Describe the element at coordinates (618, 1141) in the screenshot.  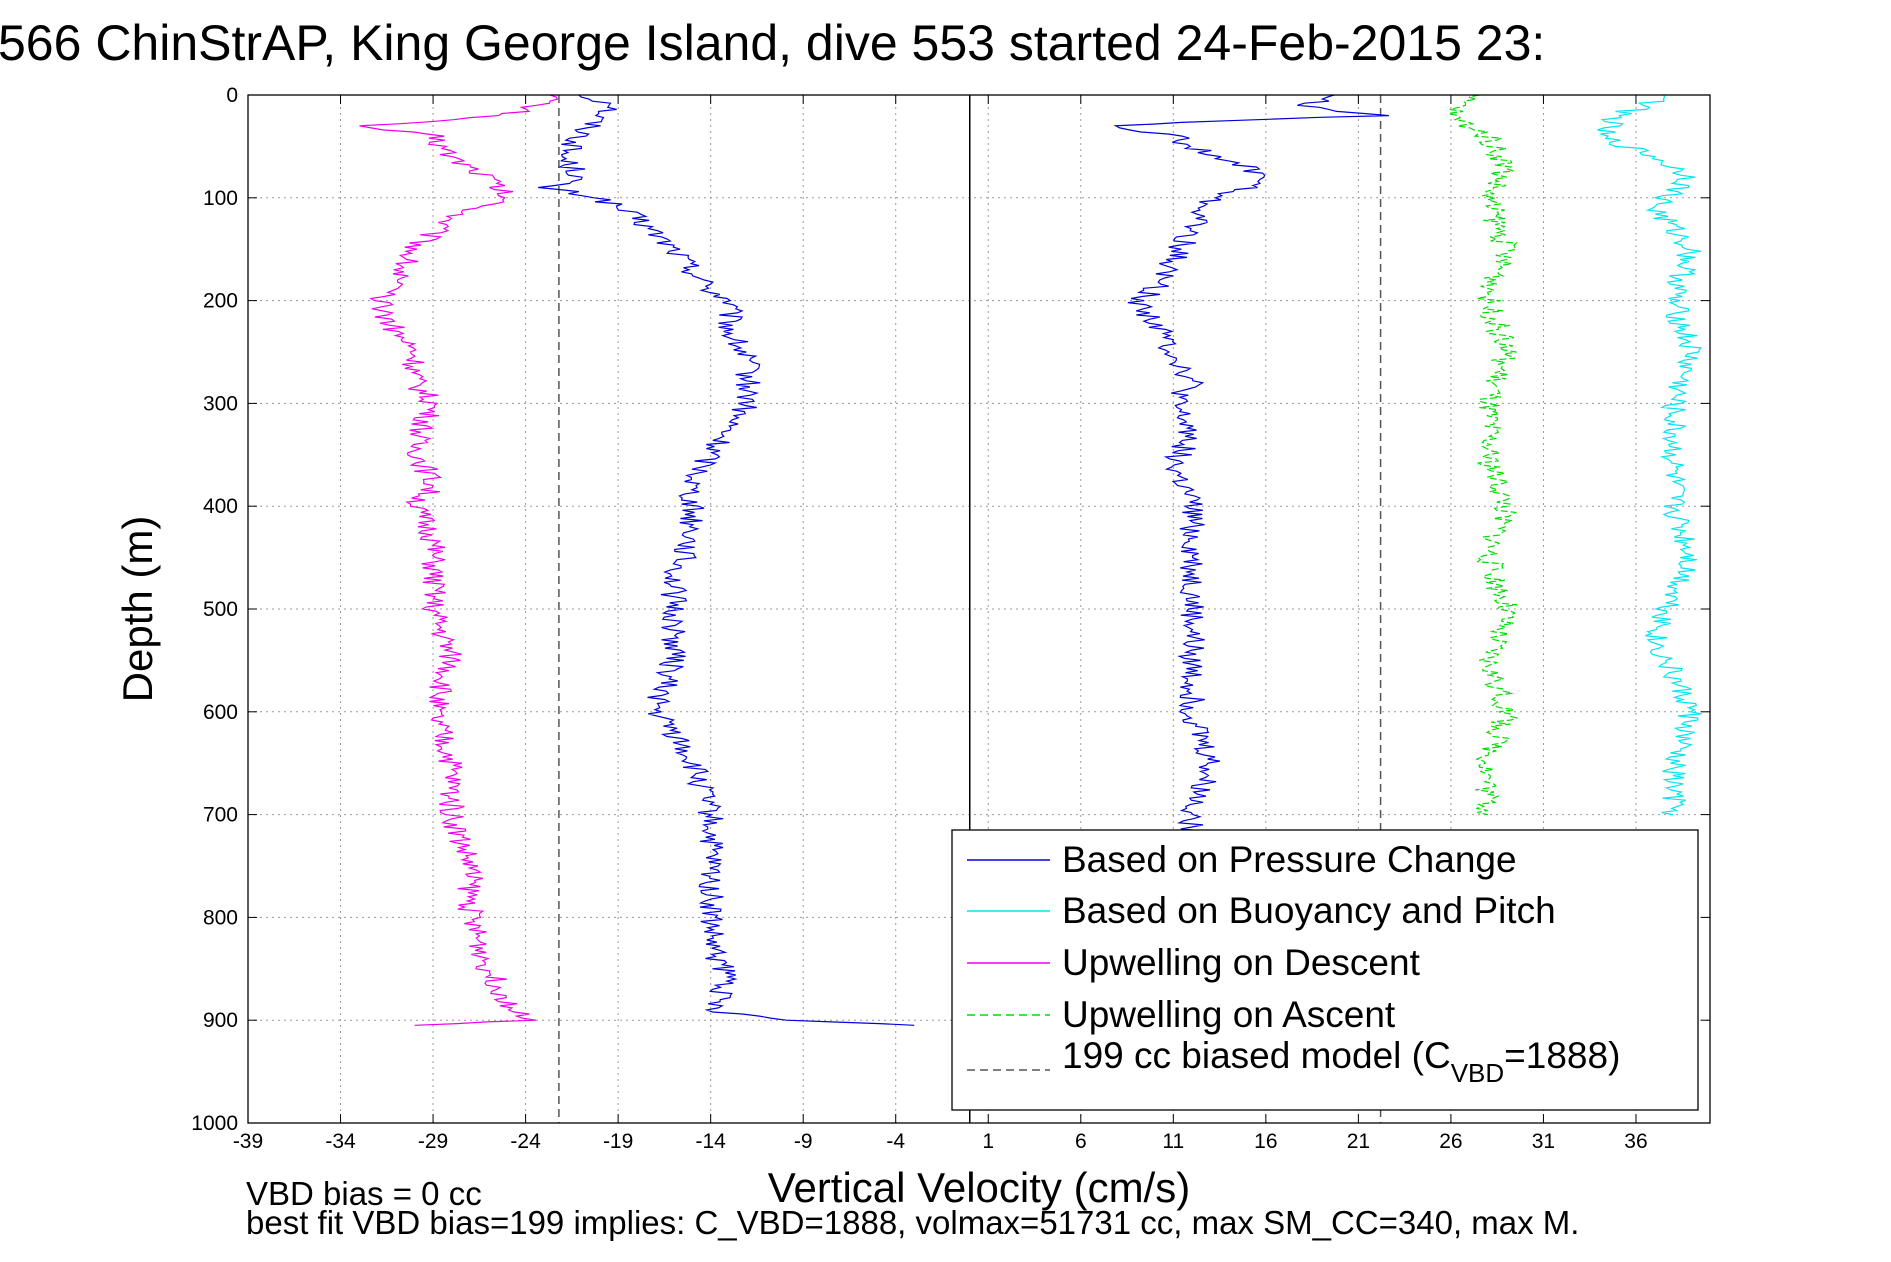
I see `x-tick-label: -19` at that location.